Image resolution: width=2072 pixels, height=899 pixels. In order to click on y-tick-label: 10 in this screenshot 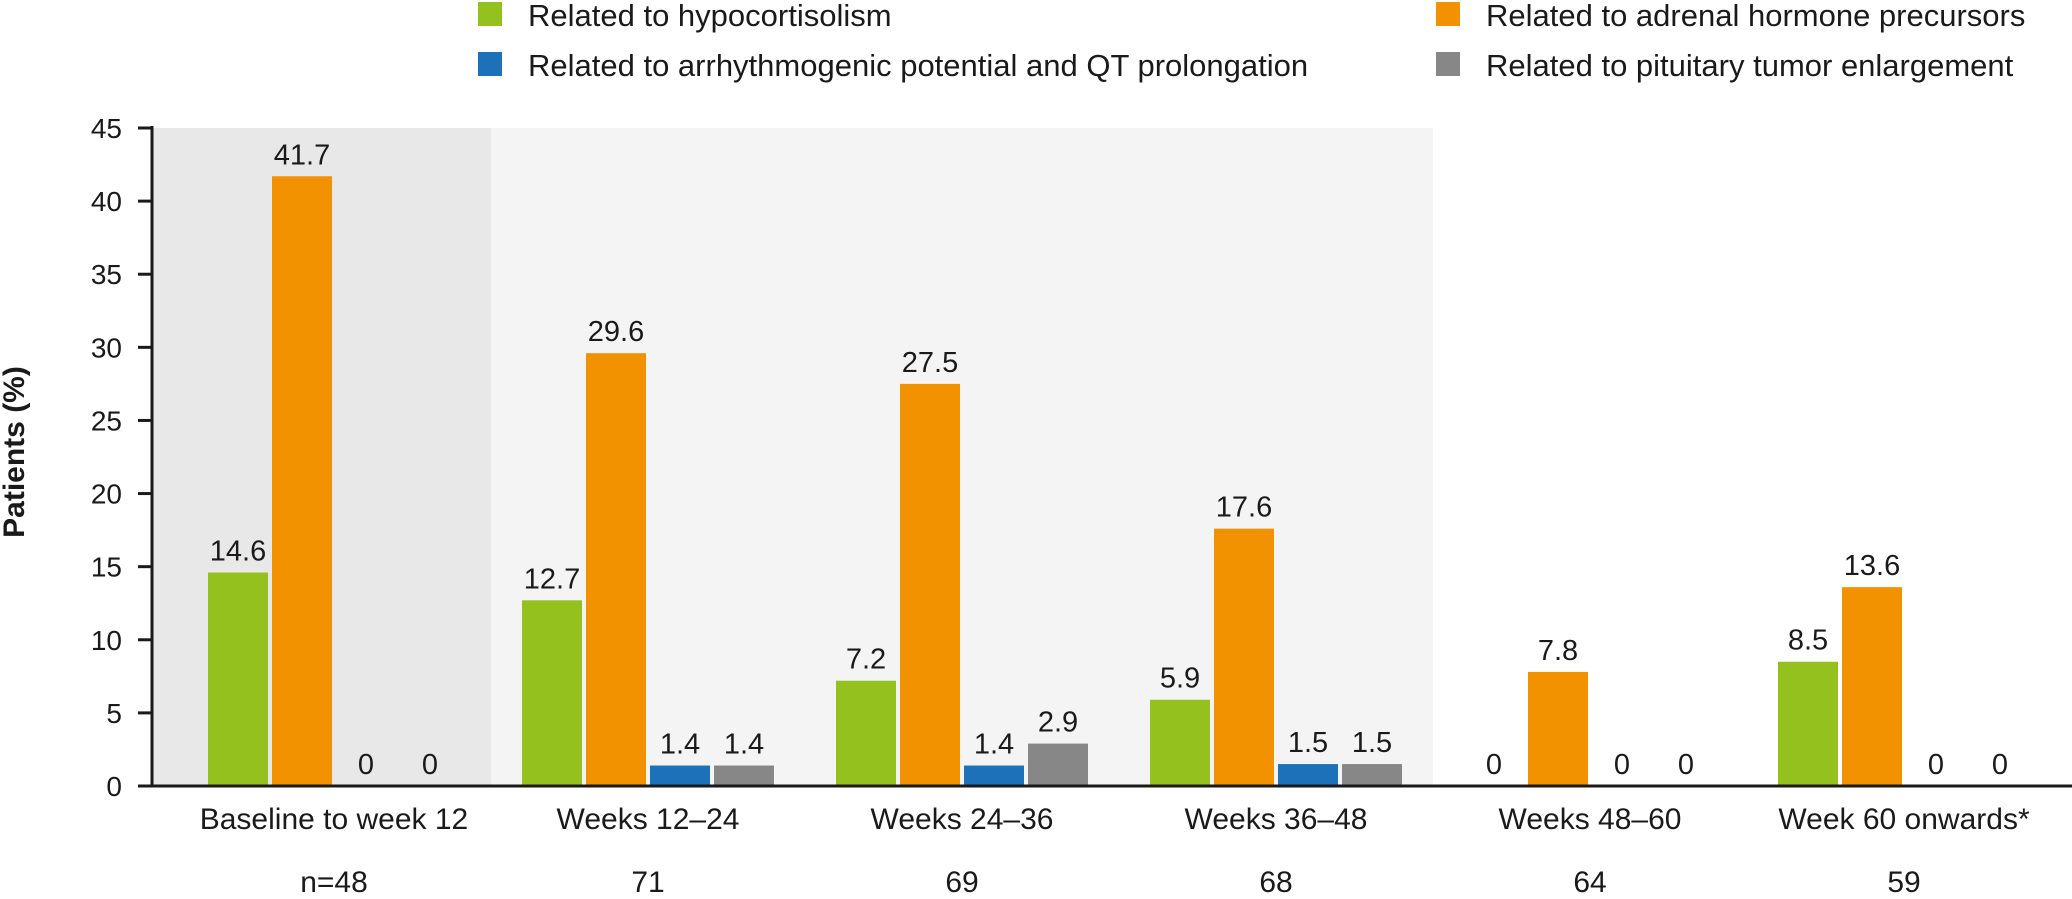, I will do `click(106, 640)`.